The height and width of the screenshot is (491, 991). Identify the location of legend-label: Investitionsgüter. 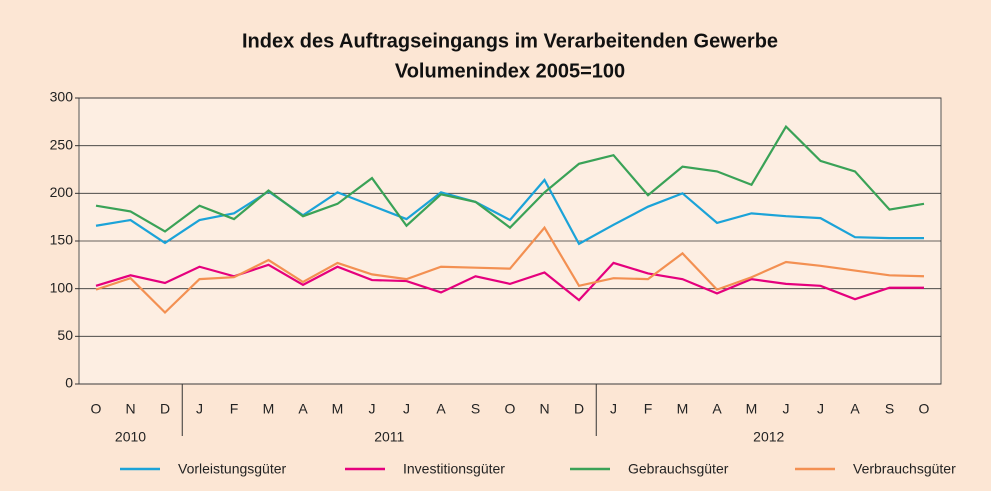
(454, 469).